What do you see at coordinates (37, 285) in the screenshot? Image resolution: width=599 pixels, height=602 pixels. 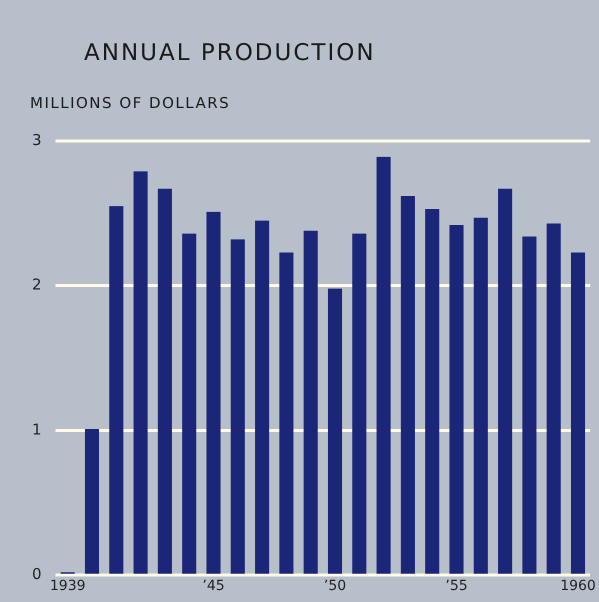 I see `y-tick-label: 2` at bounding box center [37, 285].